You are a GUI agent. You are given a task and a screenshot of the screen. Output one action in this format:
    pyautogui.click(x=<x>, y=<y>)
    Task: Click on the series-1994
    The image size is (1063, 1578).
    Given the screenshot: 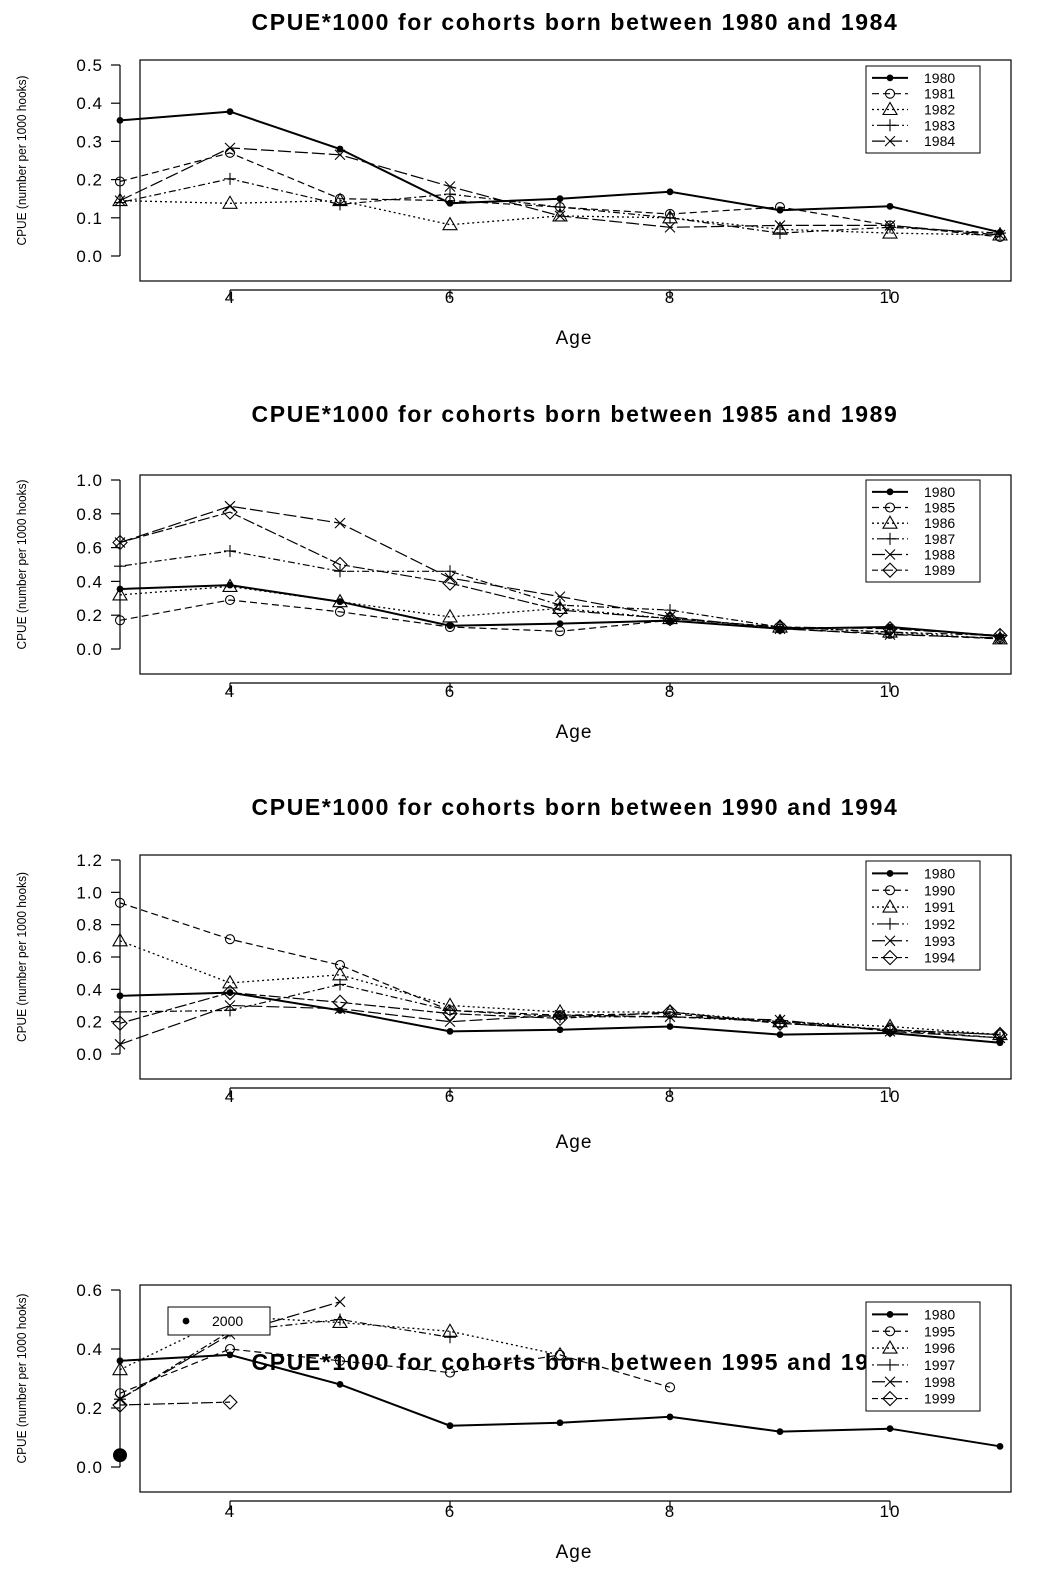 What is the action you would take?
    pyautogui.click(x=560, y=1013)
    